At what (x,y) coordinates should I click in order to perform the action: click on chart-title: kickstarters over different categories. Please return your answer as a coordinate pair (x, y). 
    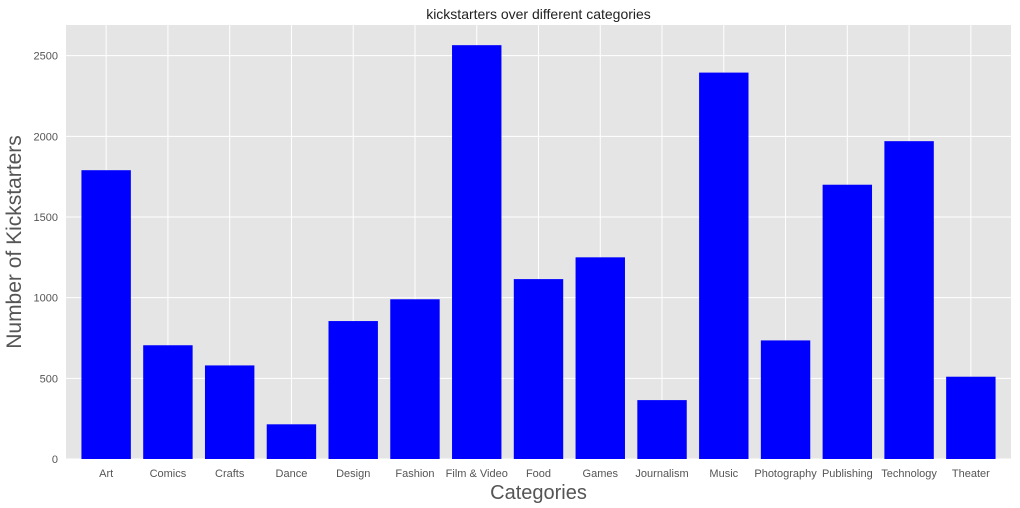
    Looking at the image, I should click on (538, 14).